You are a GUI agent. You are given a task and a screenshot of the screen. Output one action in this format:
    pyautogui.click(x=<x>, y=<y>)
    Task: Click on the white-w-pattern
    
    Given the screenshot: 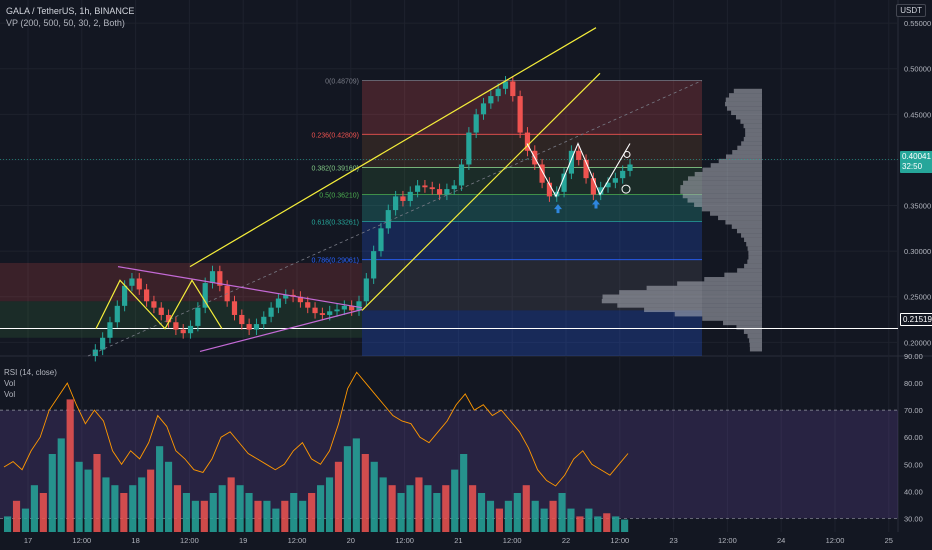 What is the action you would take?
    pyautogui.click(x=578, y=170)
    